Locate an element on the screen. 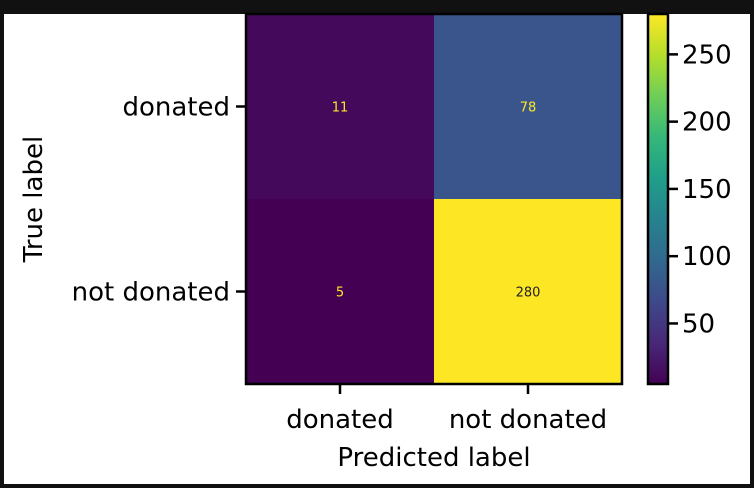 The height and width of the screenshot is (488, 754). x-tick-label: donated is located at coordinates (340, 420).